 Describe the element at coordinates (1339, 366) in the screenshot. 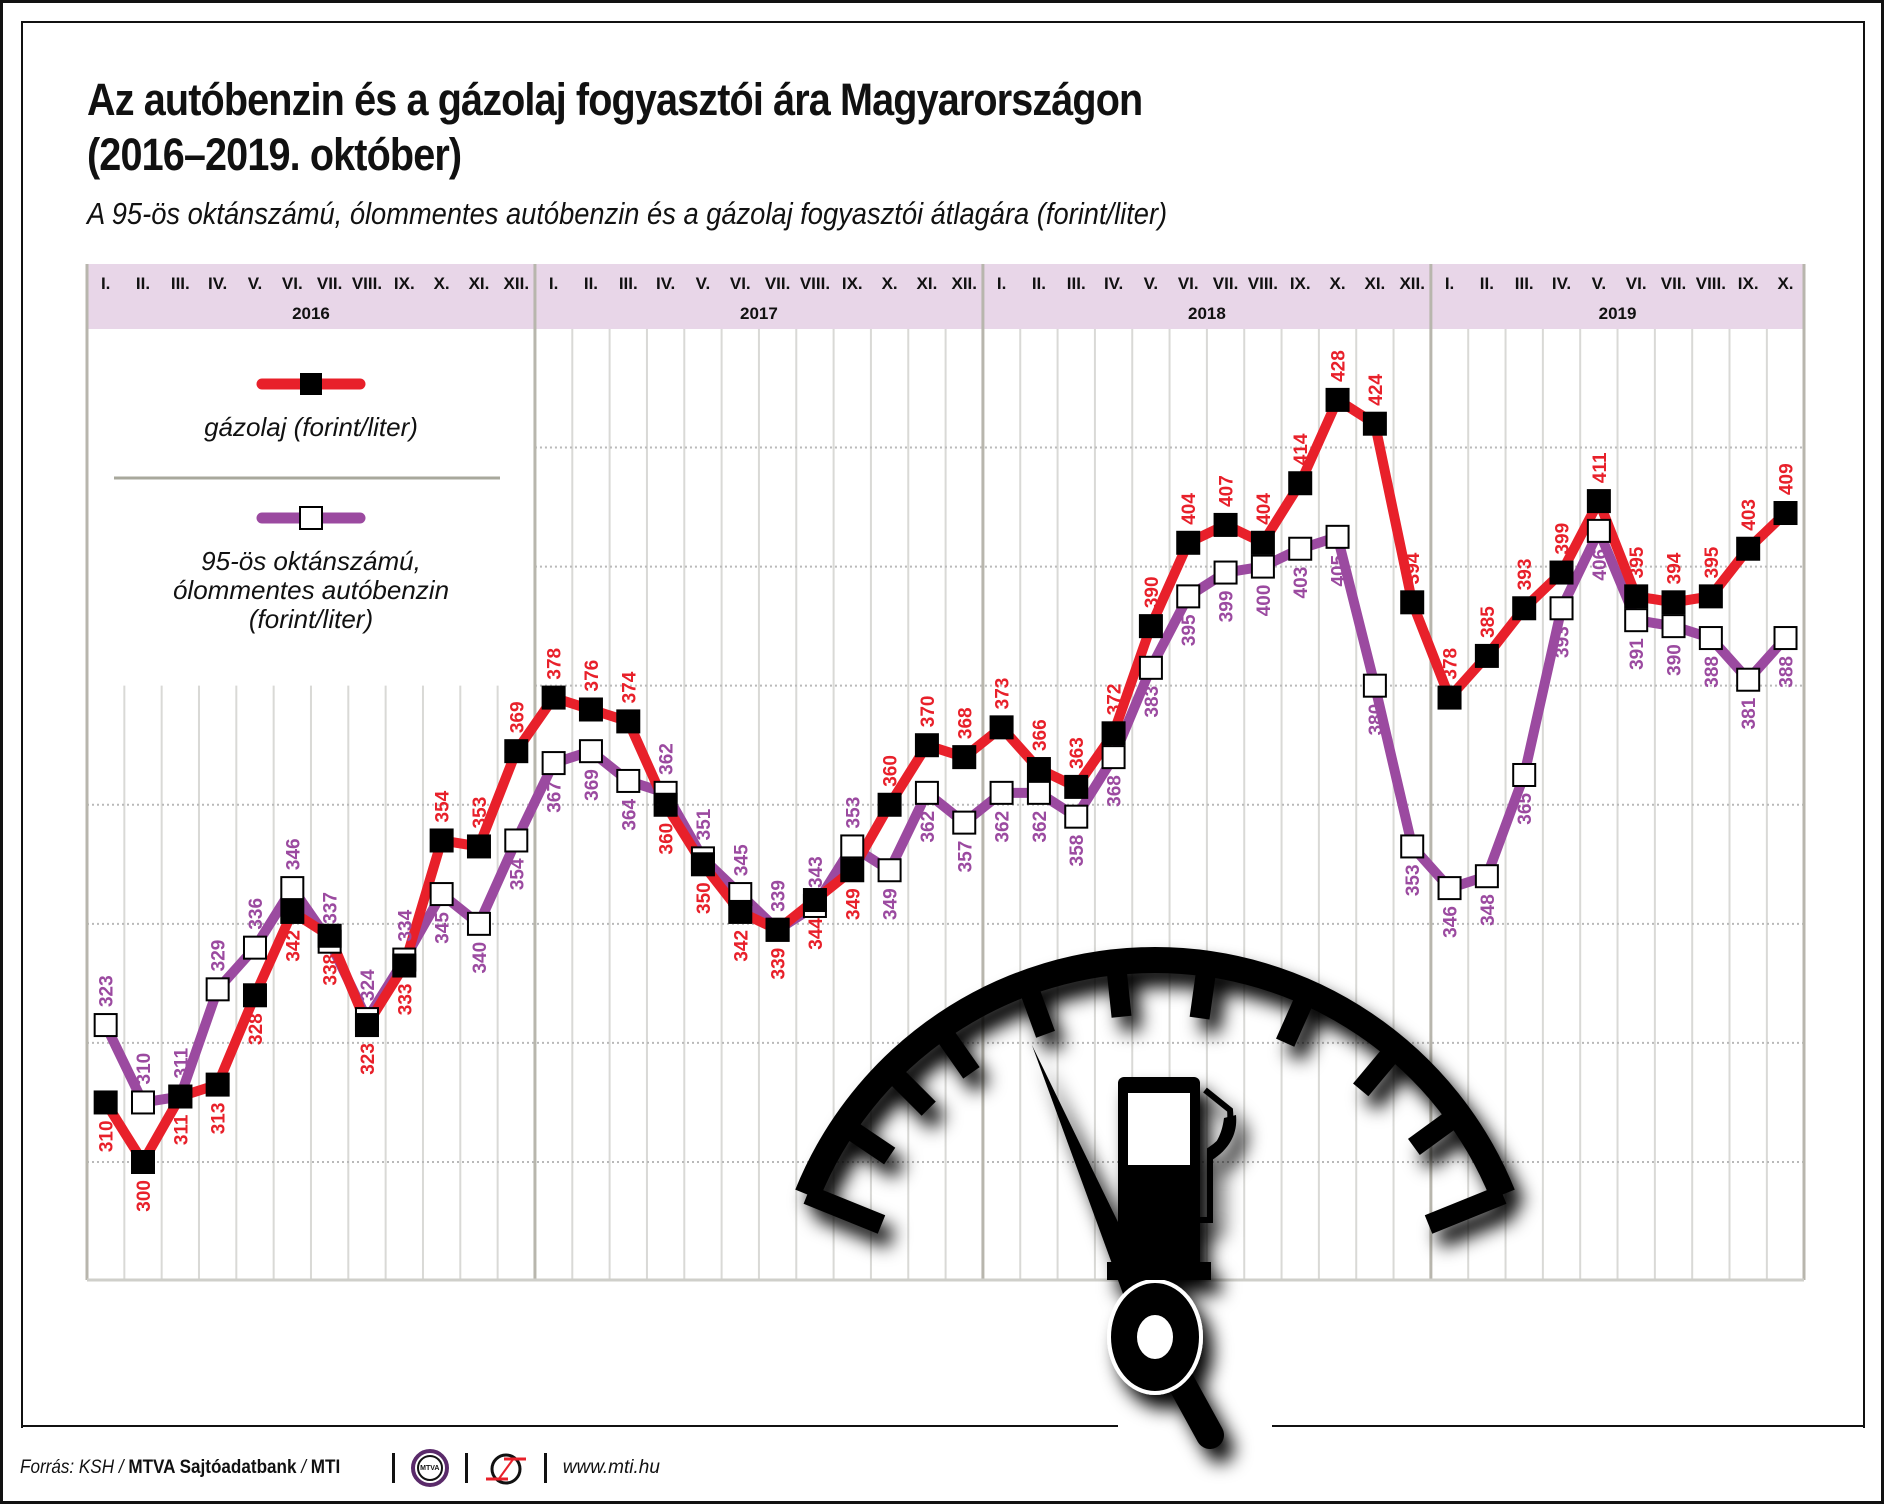

I see `diesel-value-label: 428` at that location.